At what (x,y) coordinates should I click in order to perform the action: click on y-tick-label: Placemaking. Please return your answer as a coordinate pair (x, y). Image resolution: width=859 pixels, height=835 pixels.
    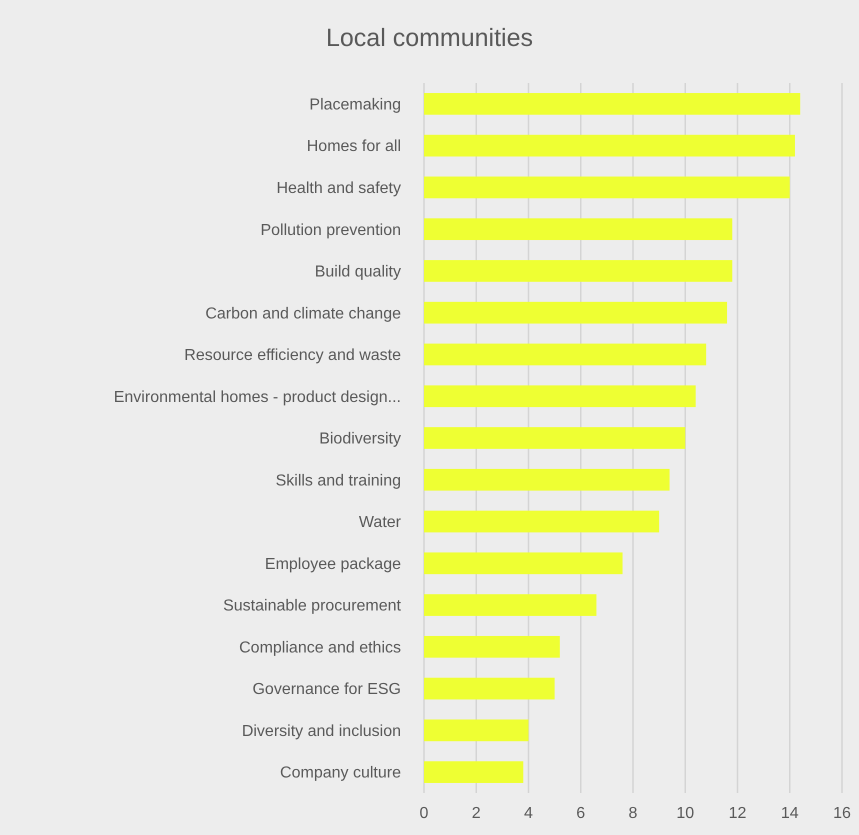
    Looking at the image, I should click on (355, 105).